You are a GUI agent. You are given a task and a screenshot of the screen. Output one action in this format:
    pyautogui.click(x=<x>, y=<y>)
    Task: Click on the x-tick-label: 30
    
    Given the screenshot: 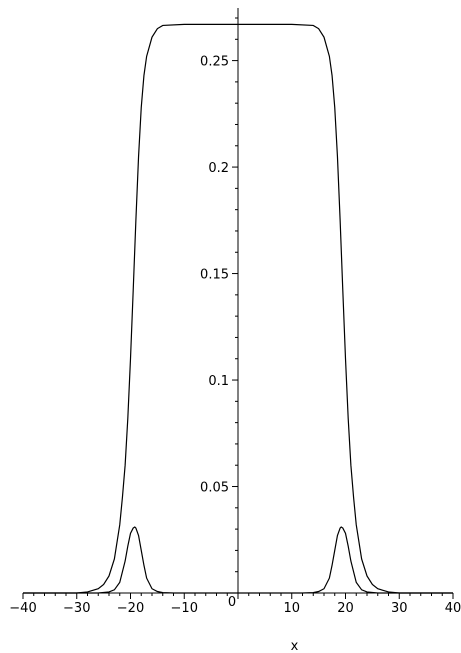 What is the action you would take?
    pyautogui.click(x=399, y=608)
    